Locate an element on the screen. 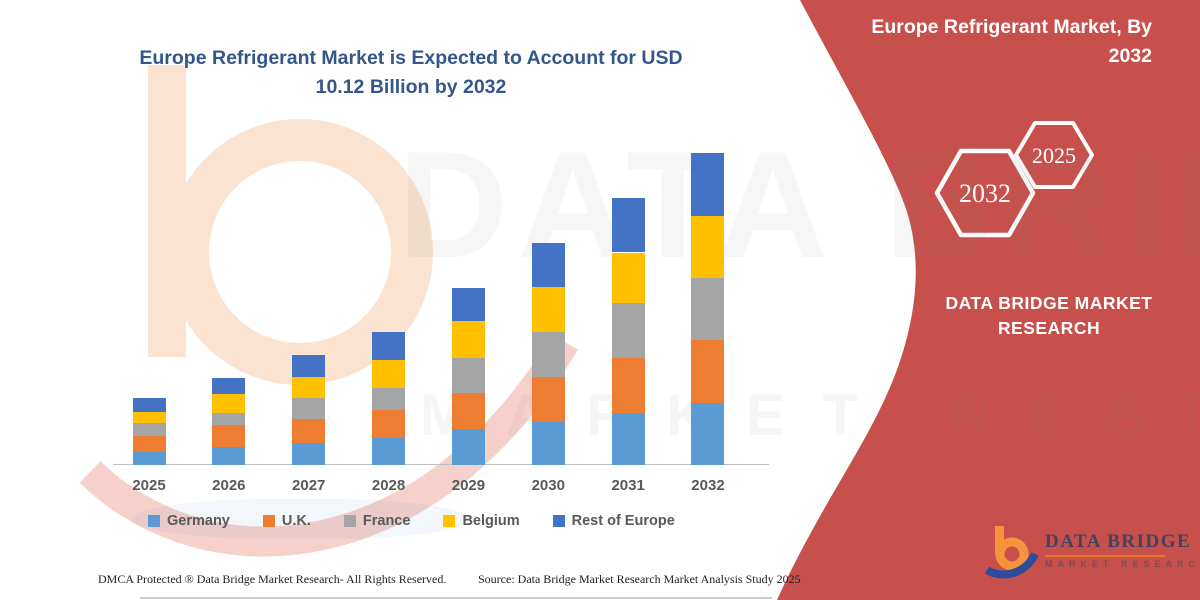  x-axis-label-2026: 2026 is located at coordinates (229, 485).